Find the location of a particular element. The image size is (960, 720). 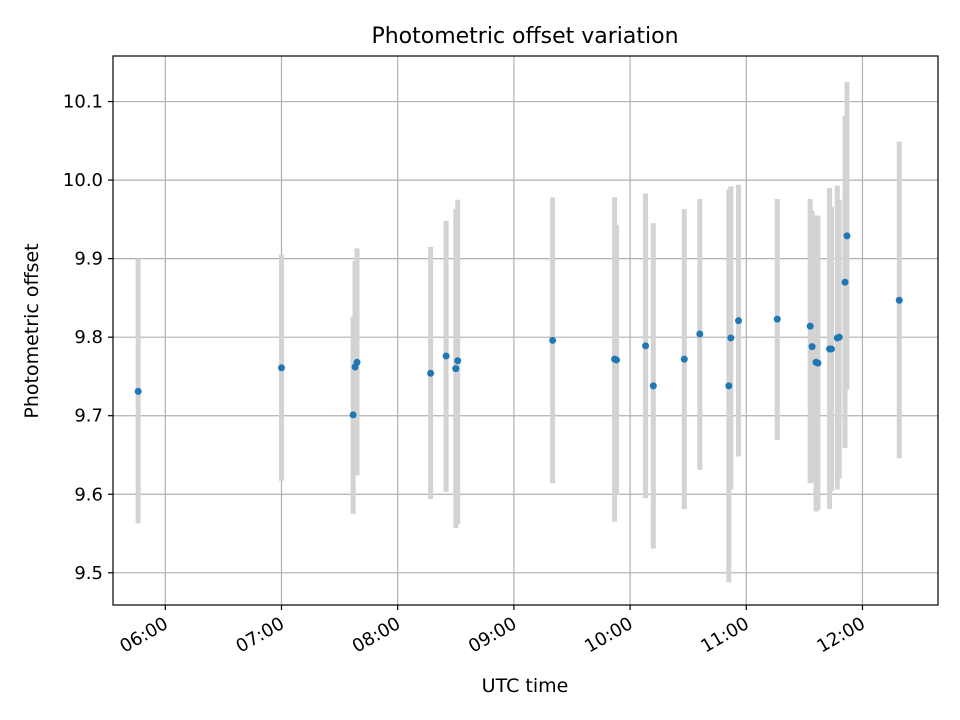

y-tick-label: 9.8 is located at coordinates (88, 337).